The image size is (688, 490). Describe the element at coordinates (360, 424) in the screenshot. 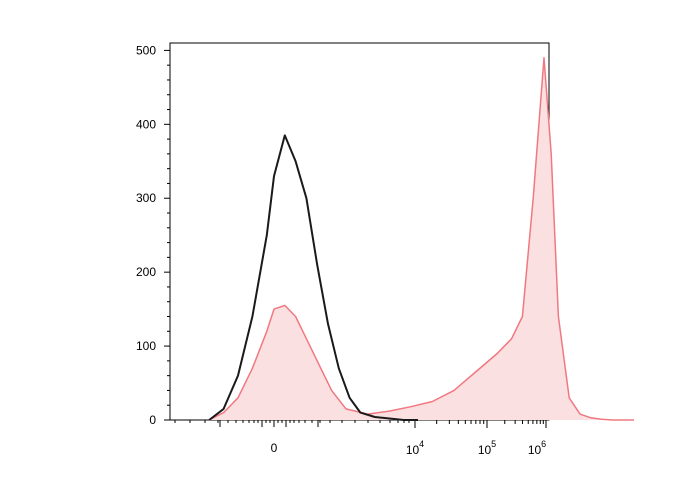

I see `x-axis` at that location.